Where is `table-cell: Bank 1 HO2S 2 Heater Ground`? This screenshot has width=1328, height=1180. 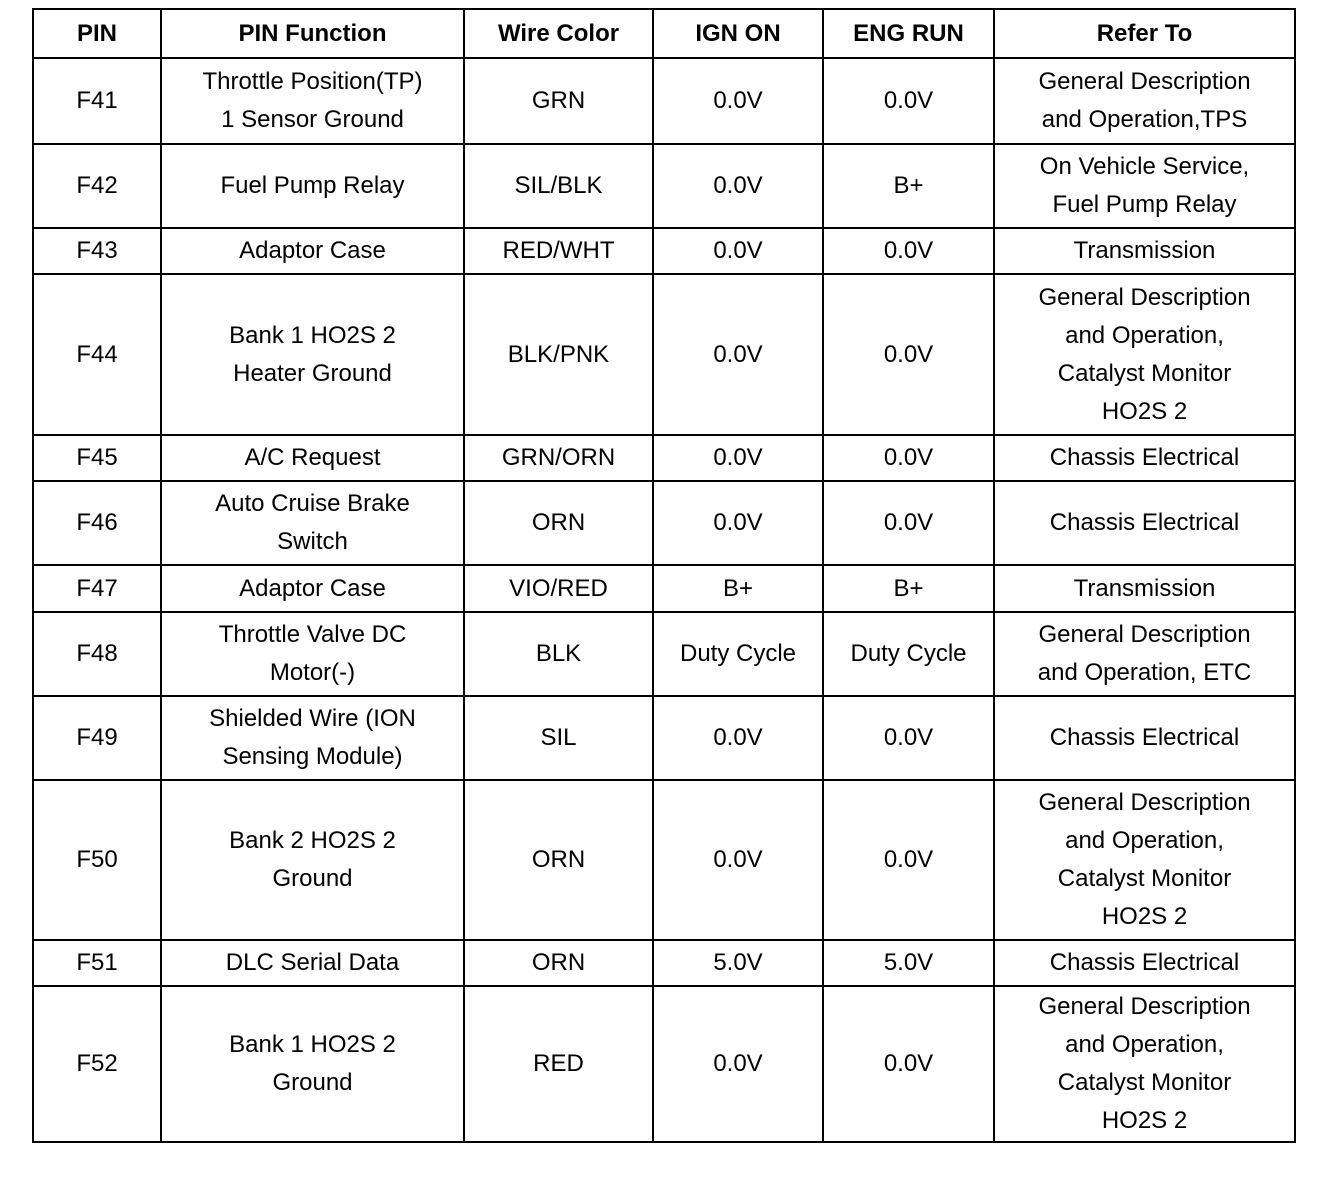
table-cell: Bank 1 HO2S 2 Heater Ground is located at coordinates (312, 354).